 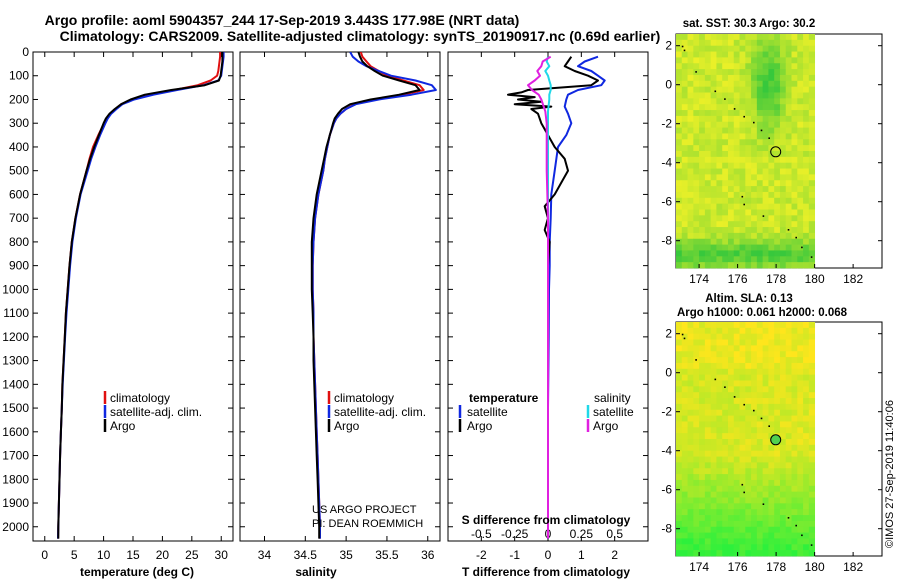 What do you see at coordinates (666, 241) in the screenshot?
I see `map-lat-tick-label: -8` at bounding box center [666, 241].